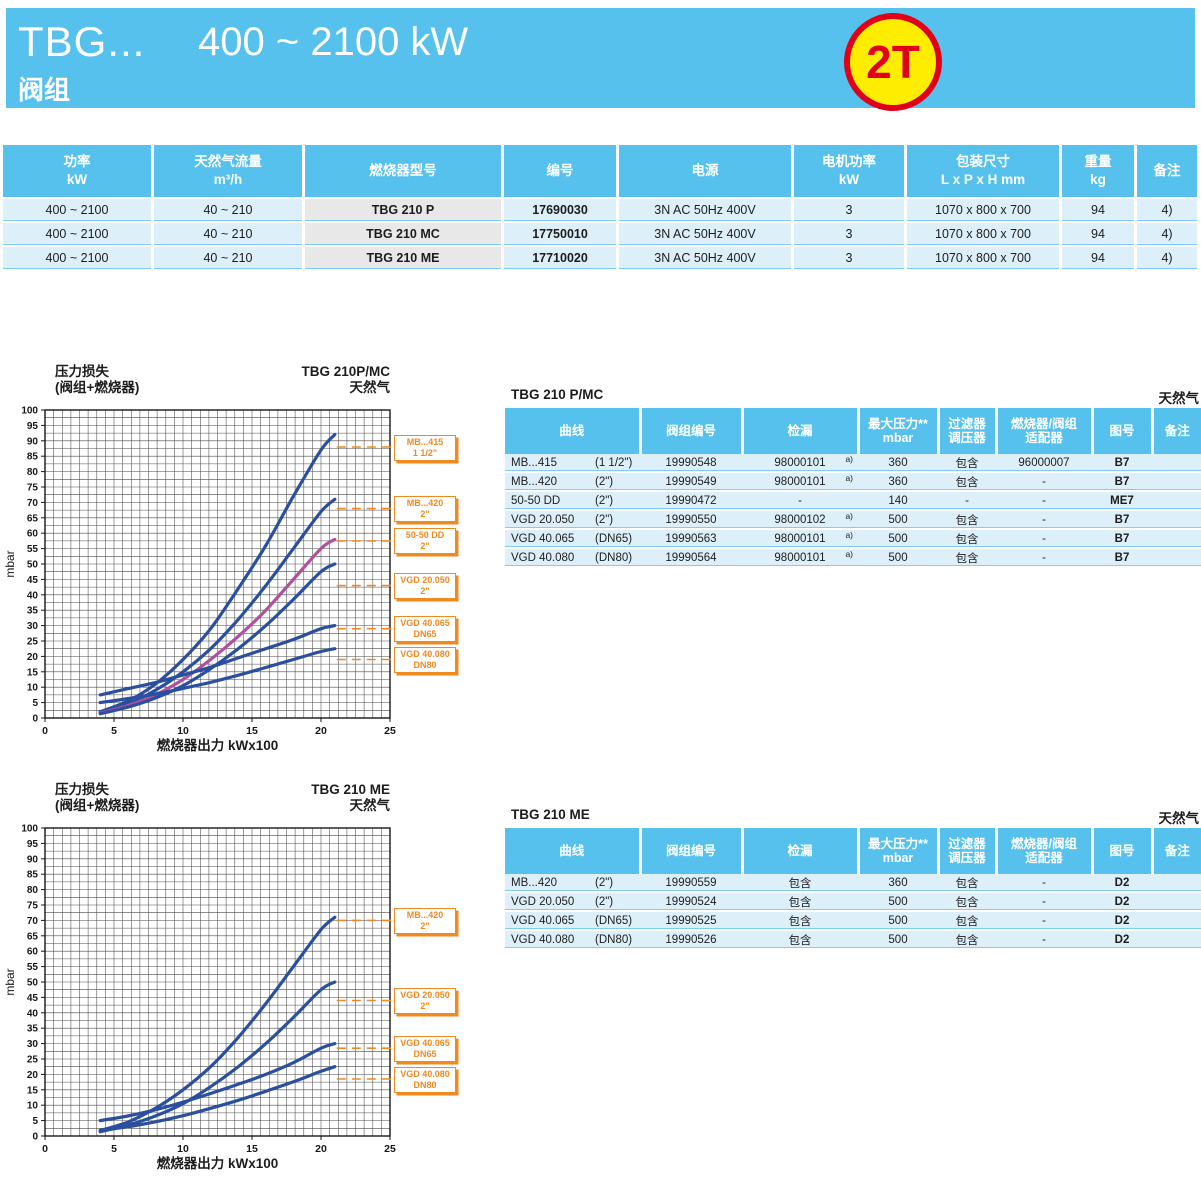 The image size is (1201, 1189). Describe the element at coordinates (77, 171) in the screenshot. I see `column-header: 功率 kW` at that location.